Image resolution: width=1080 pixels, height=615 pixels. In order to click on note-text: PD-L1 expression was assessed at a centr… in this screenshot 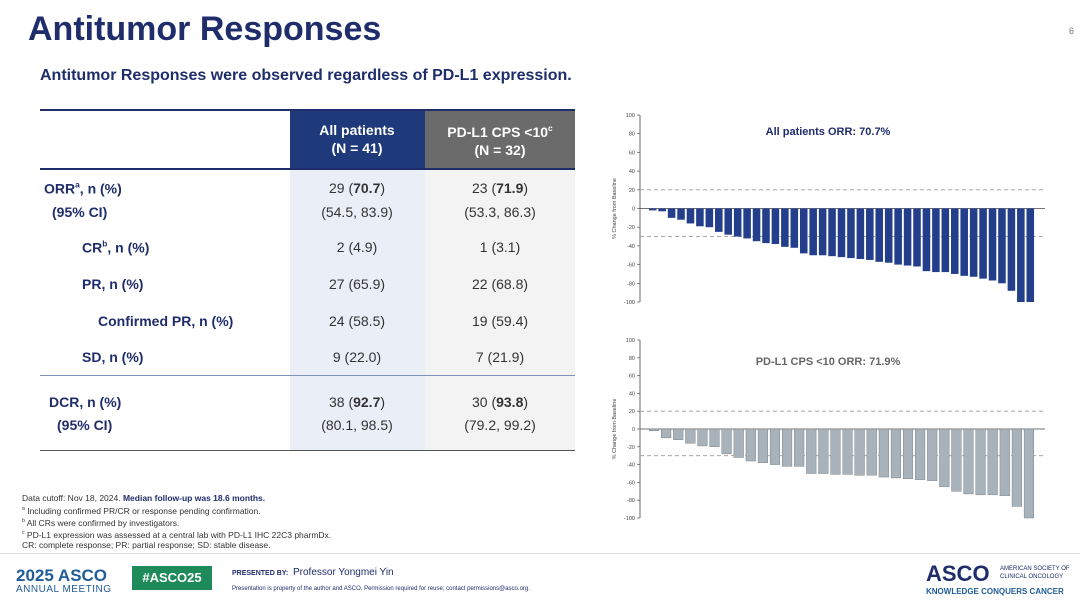, I will do `click(179, 534)`.